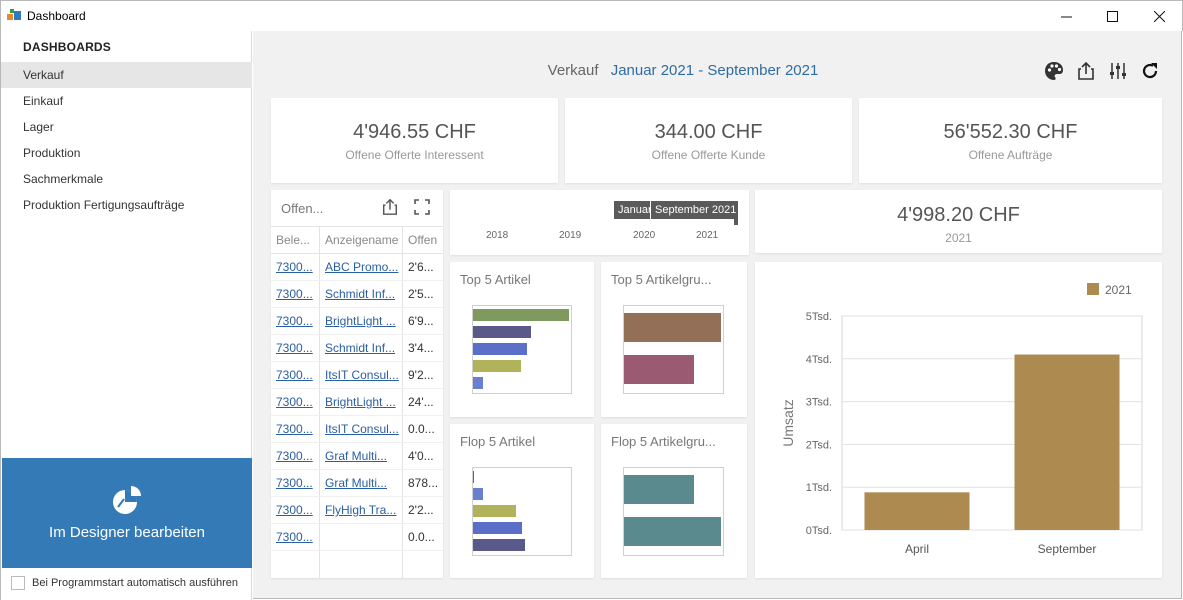 This screenshot has height=600, width=1183. I want to click on maximize-icon, so click(422, 207).